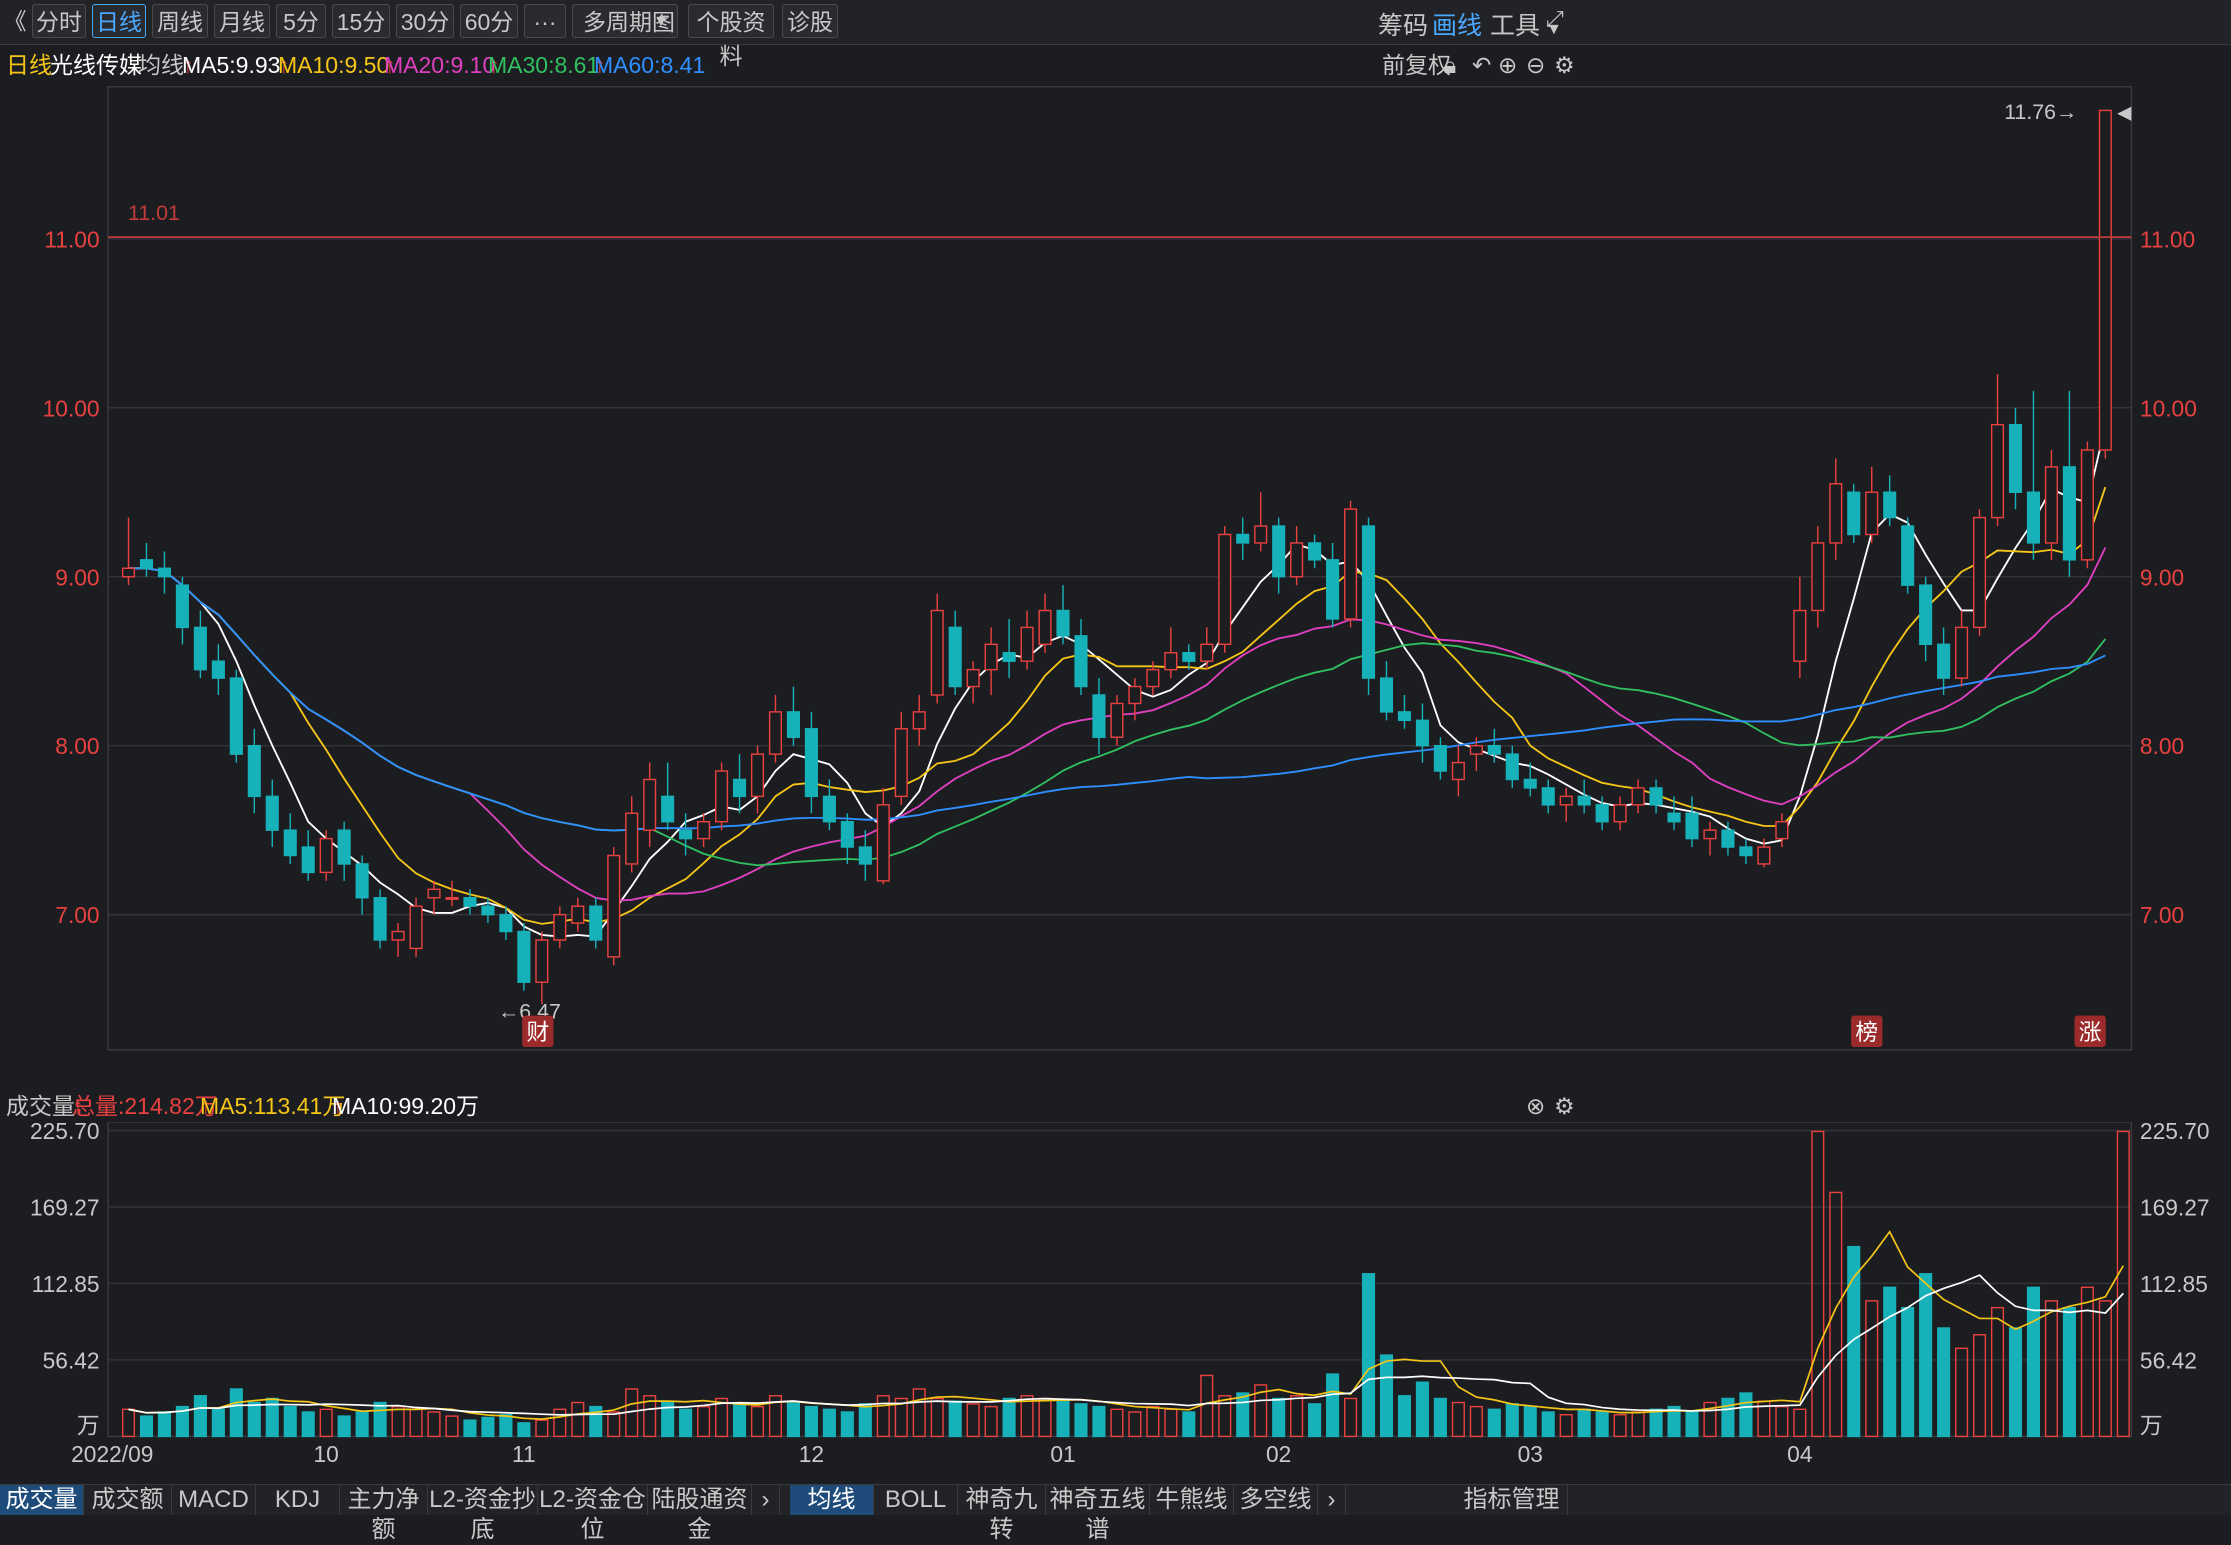 The image size is (2231, 1545). What do you see at coordinates (301, 21) in the screenshot?
I see `tab-5min: 5分` at bounding box center [301, 21].